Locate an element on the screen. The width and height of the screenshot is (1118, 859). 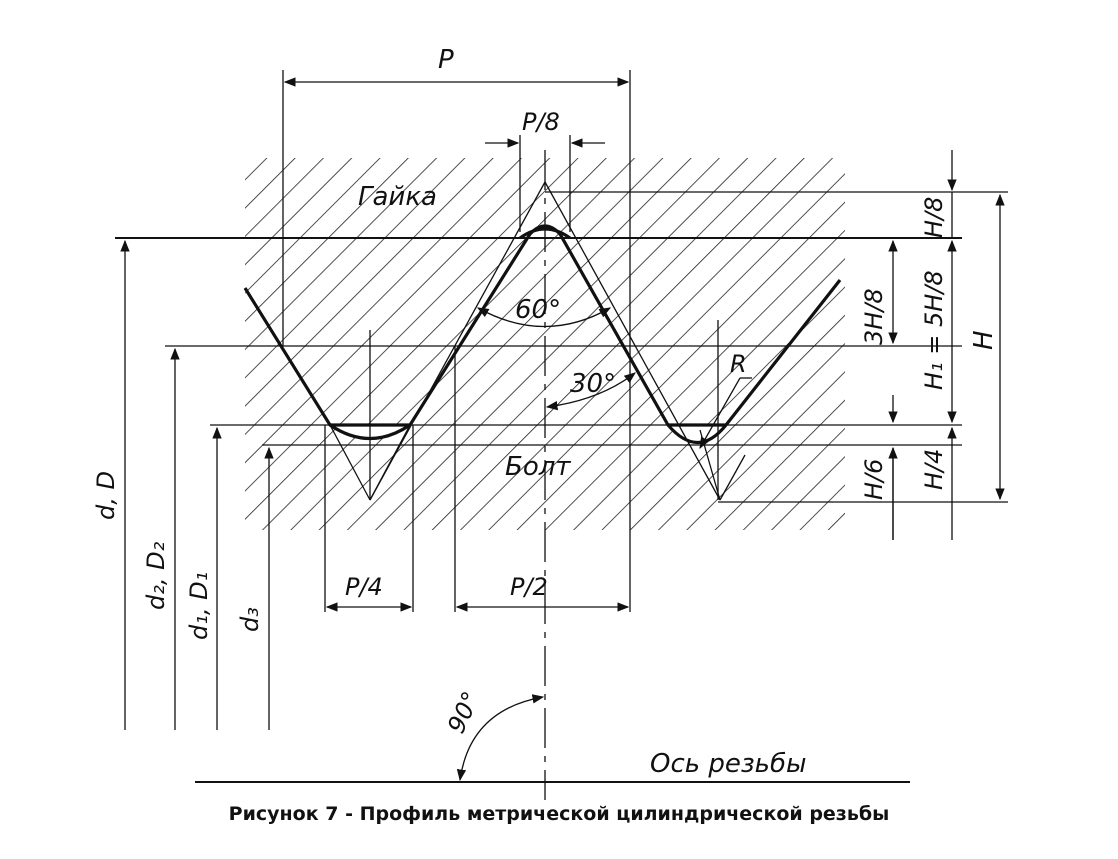
label-h6: H/6 is located at coordinates (874, 479).